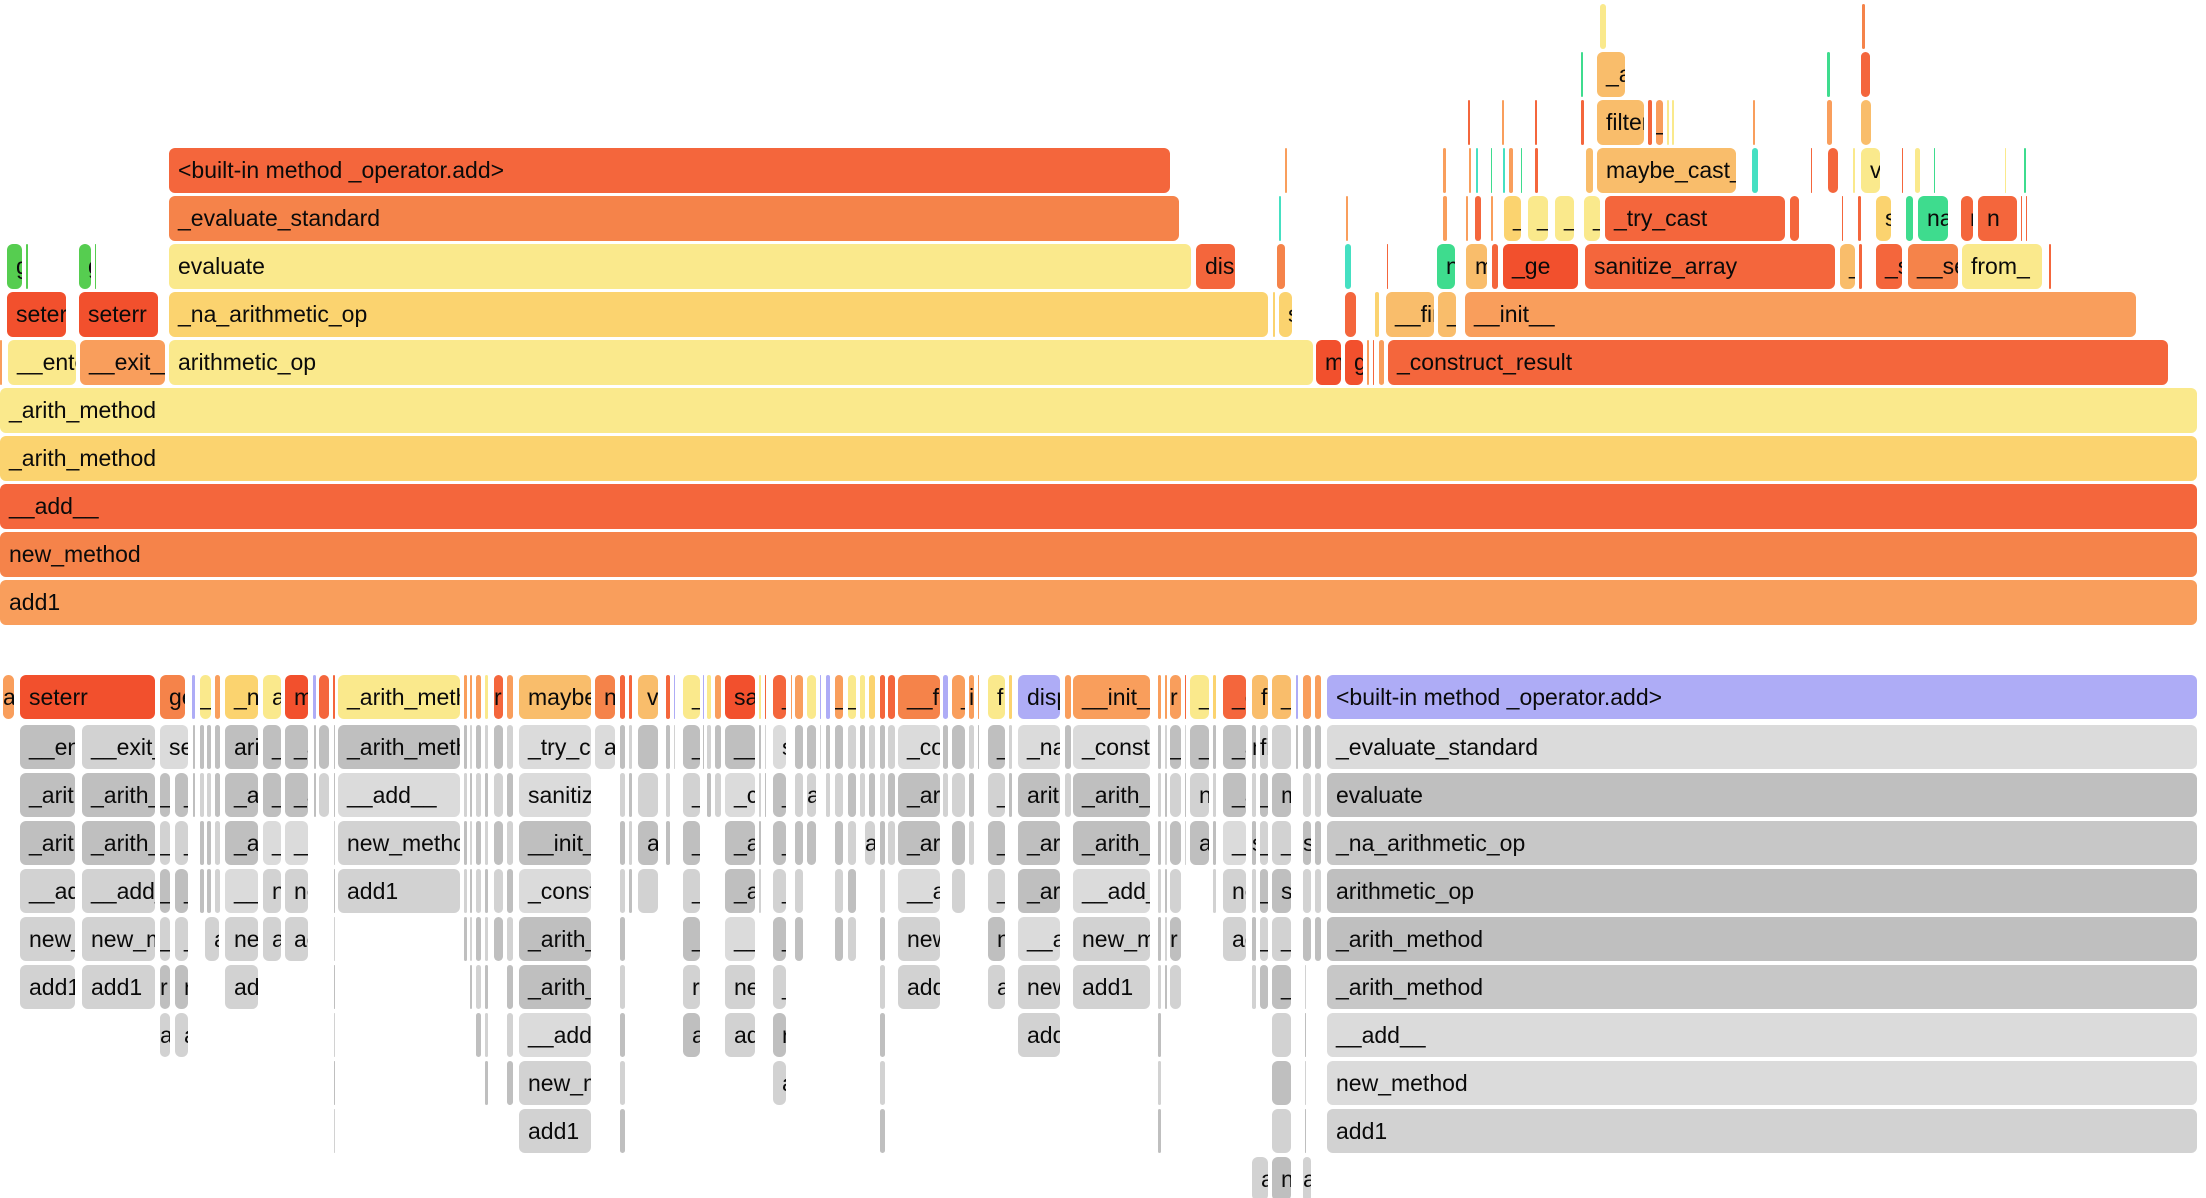 The height and width of the screenshot is (1198, 2206). I want to click on flame-frame-_a: _a, so click(1611, 74).